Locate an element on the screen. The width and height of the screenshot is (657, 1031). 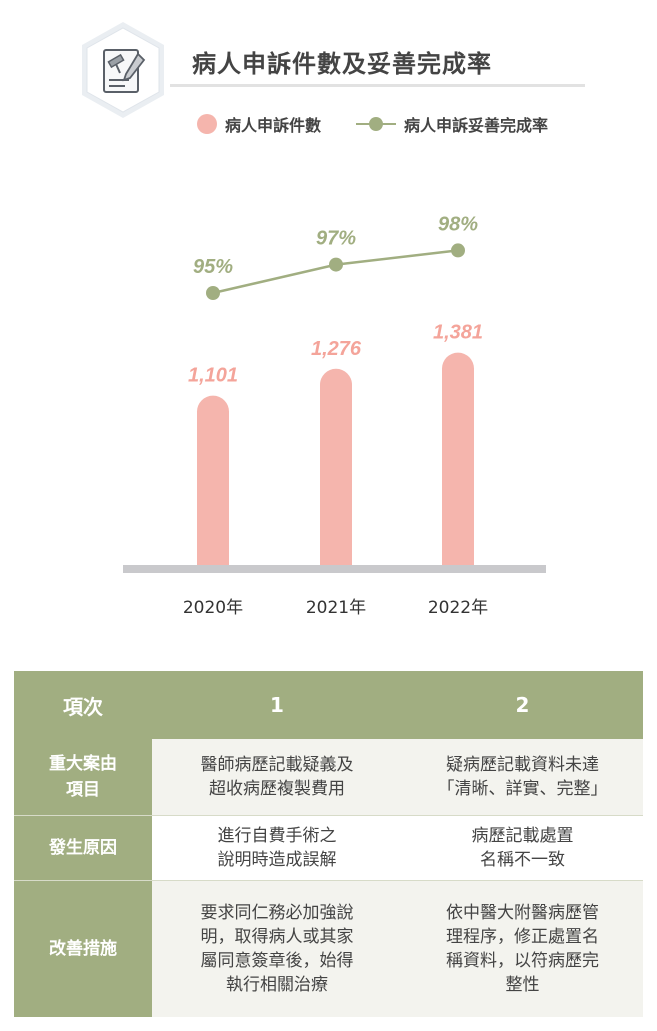
bar-value-label: 1,276 is located at coordinates (336, 349).